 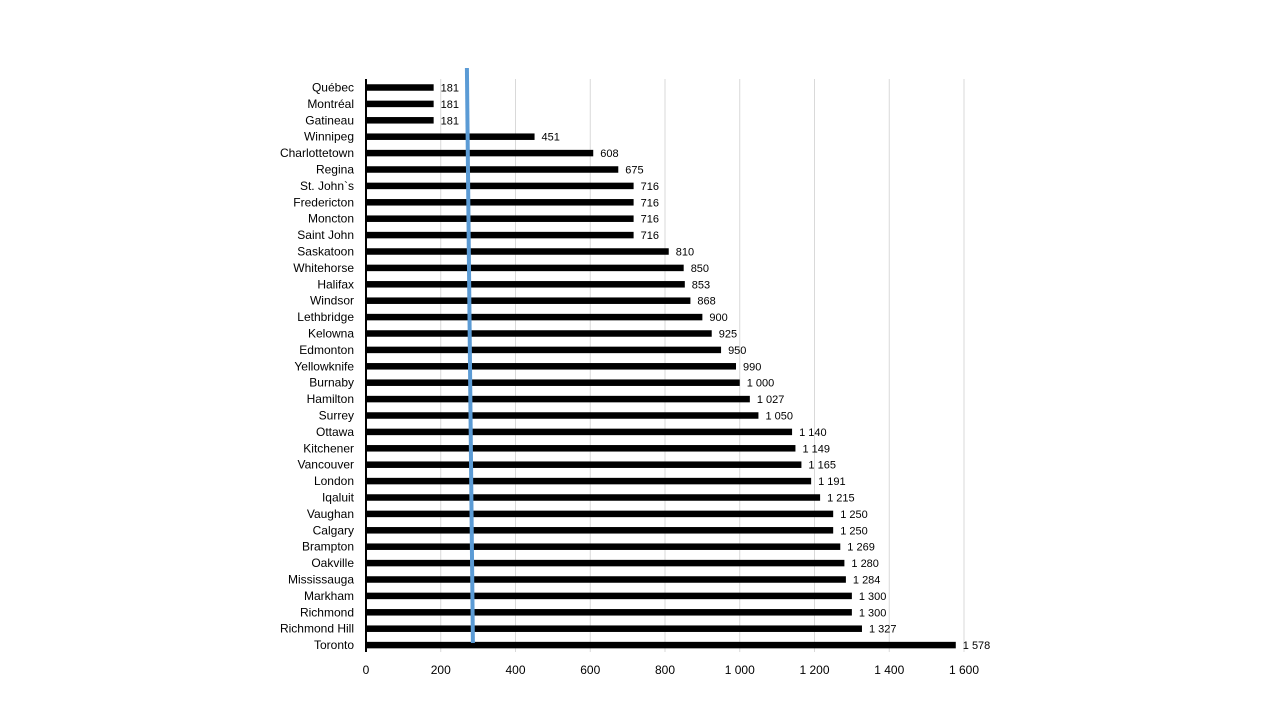 What do you see at coordinates (883, 630) in the screenshot?
I see `data-label: 1 327` at bounding box center [883, 630].